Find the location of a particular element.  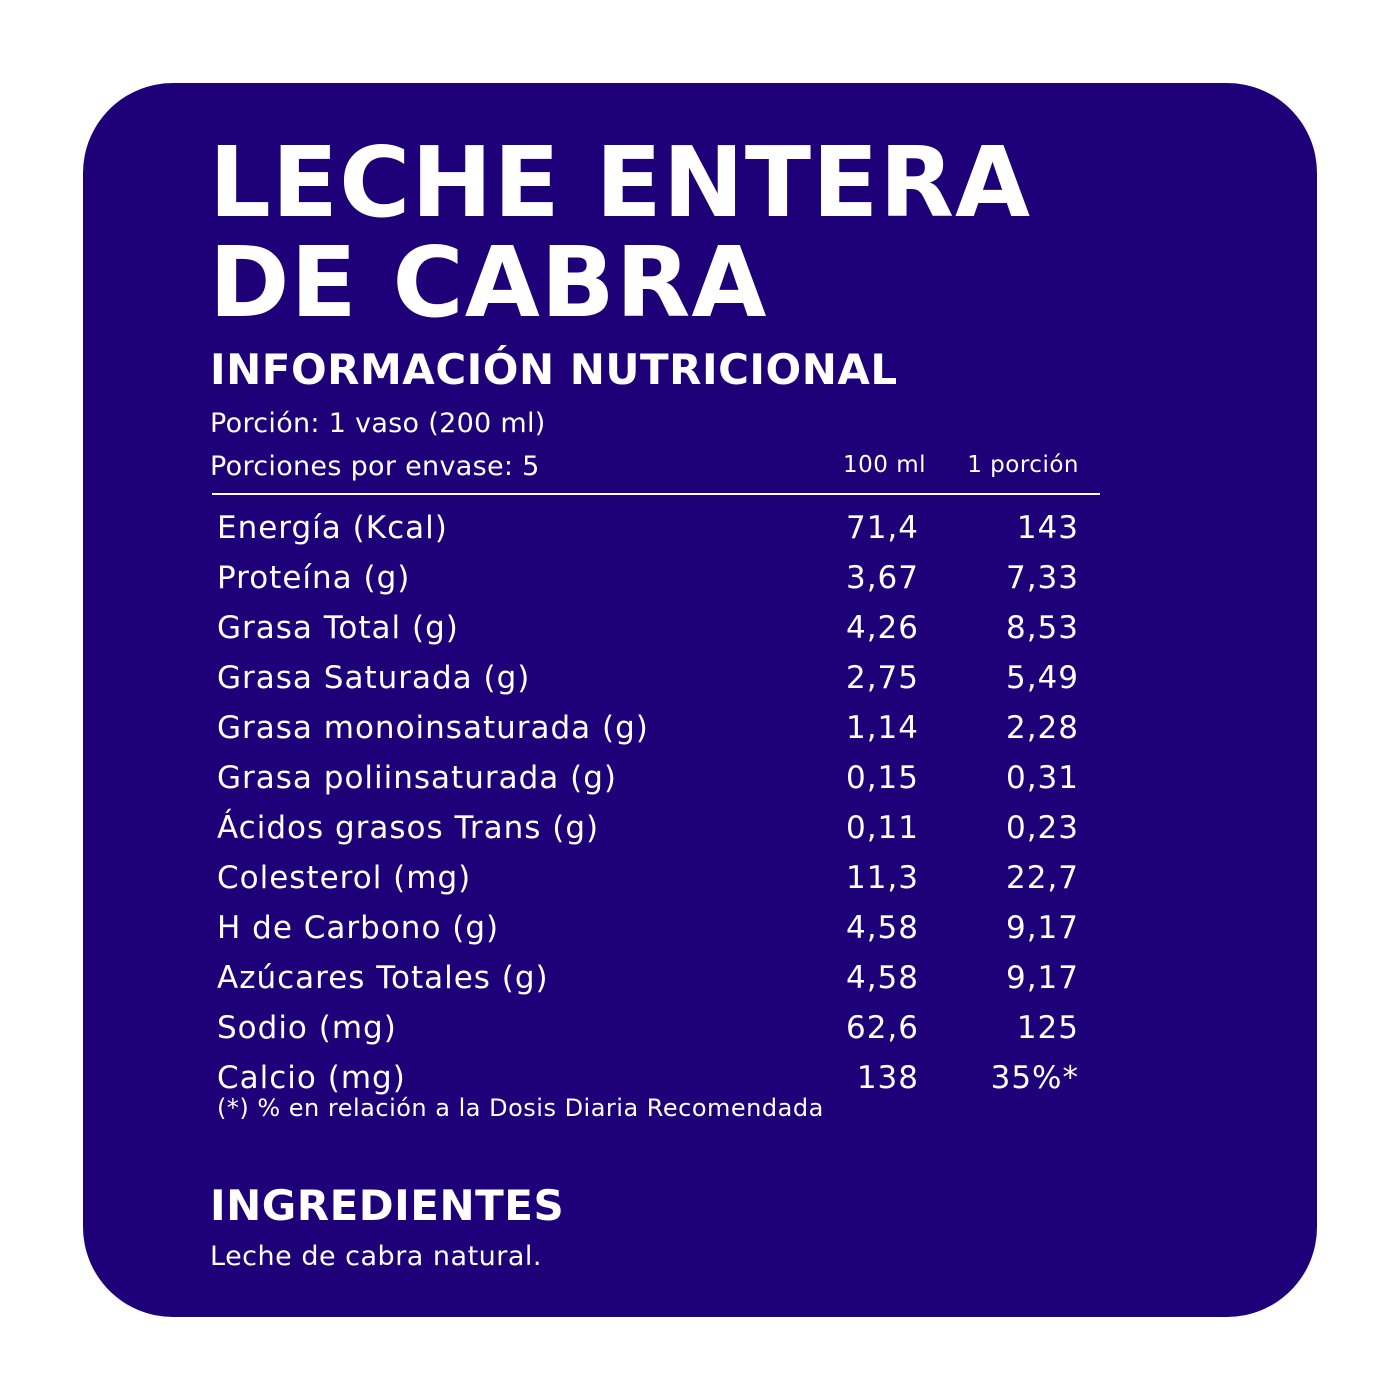

value-per-100ml: 0,11 is located at coordinates (882, 828).